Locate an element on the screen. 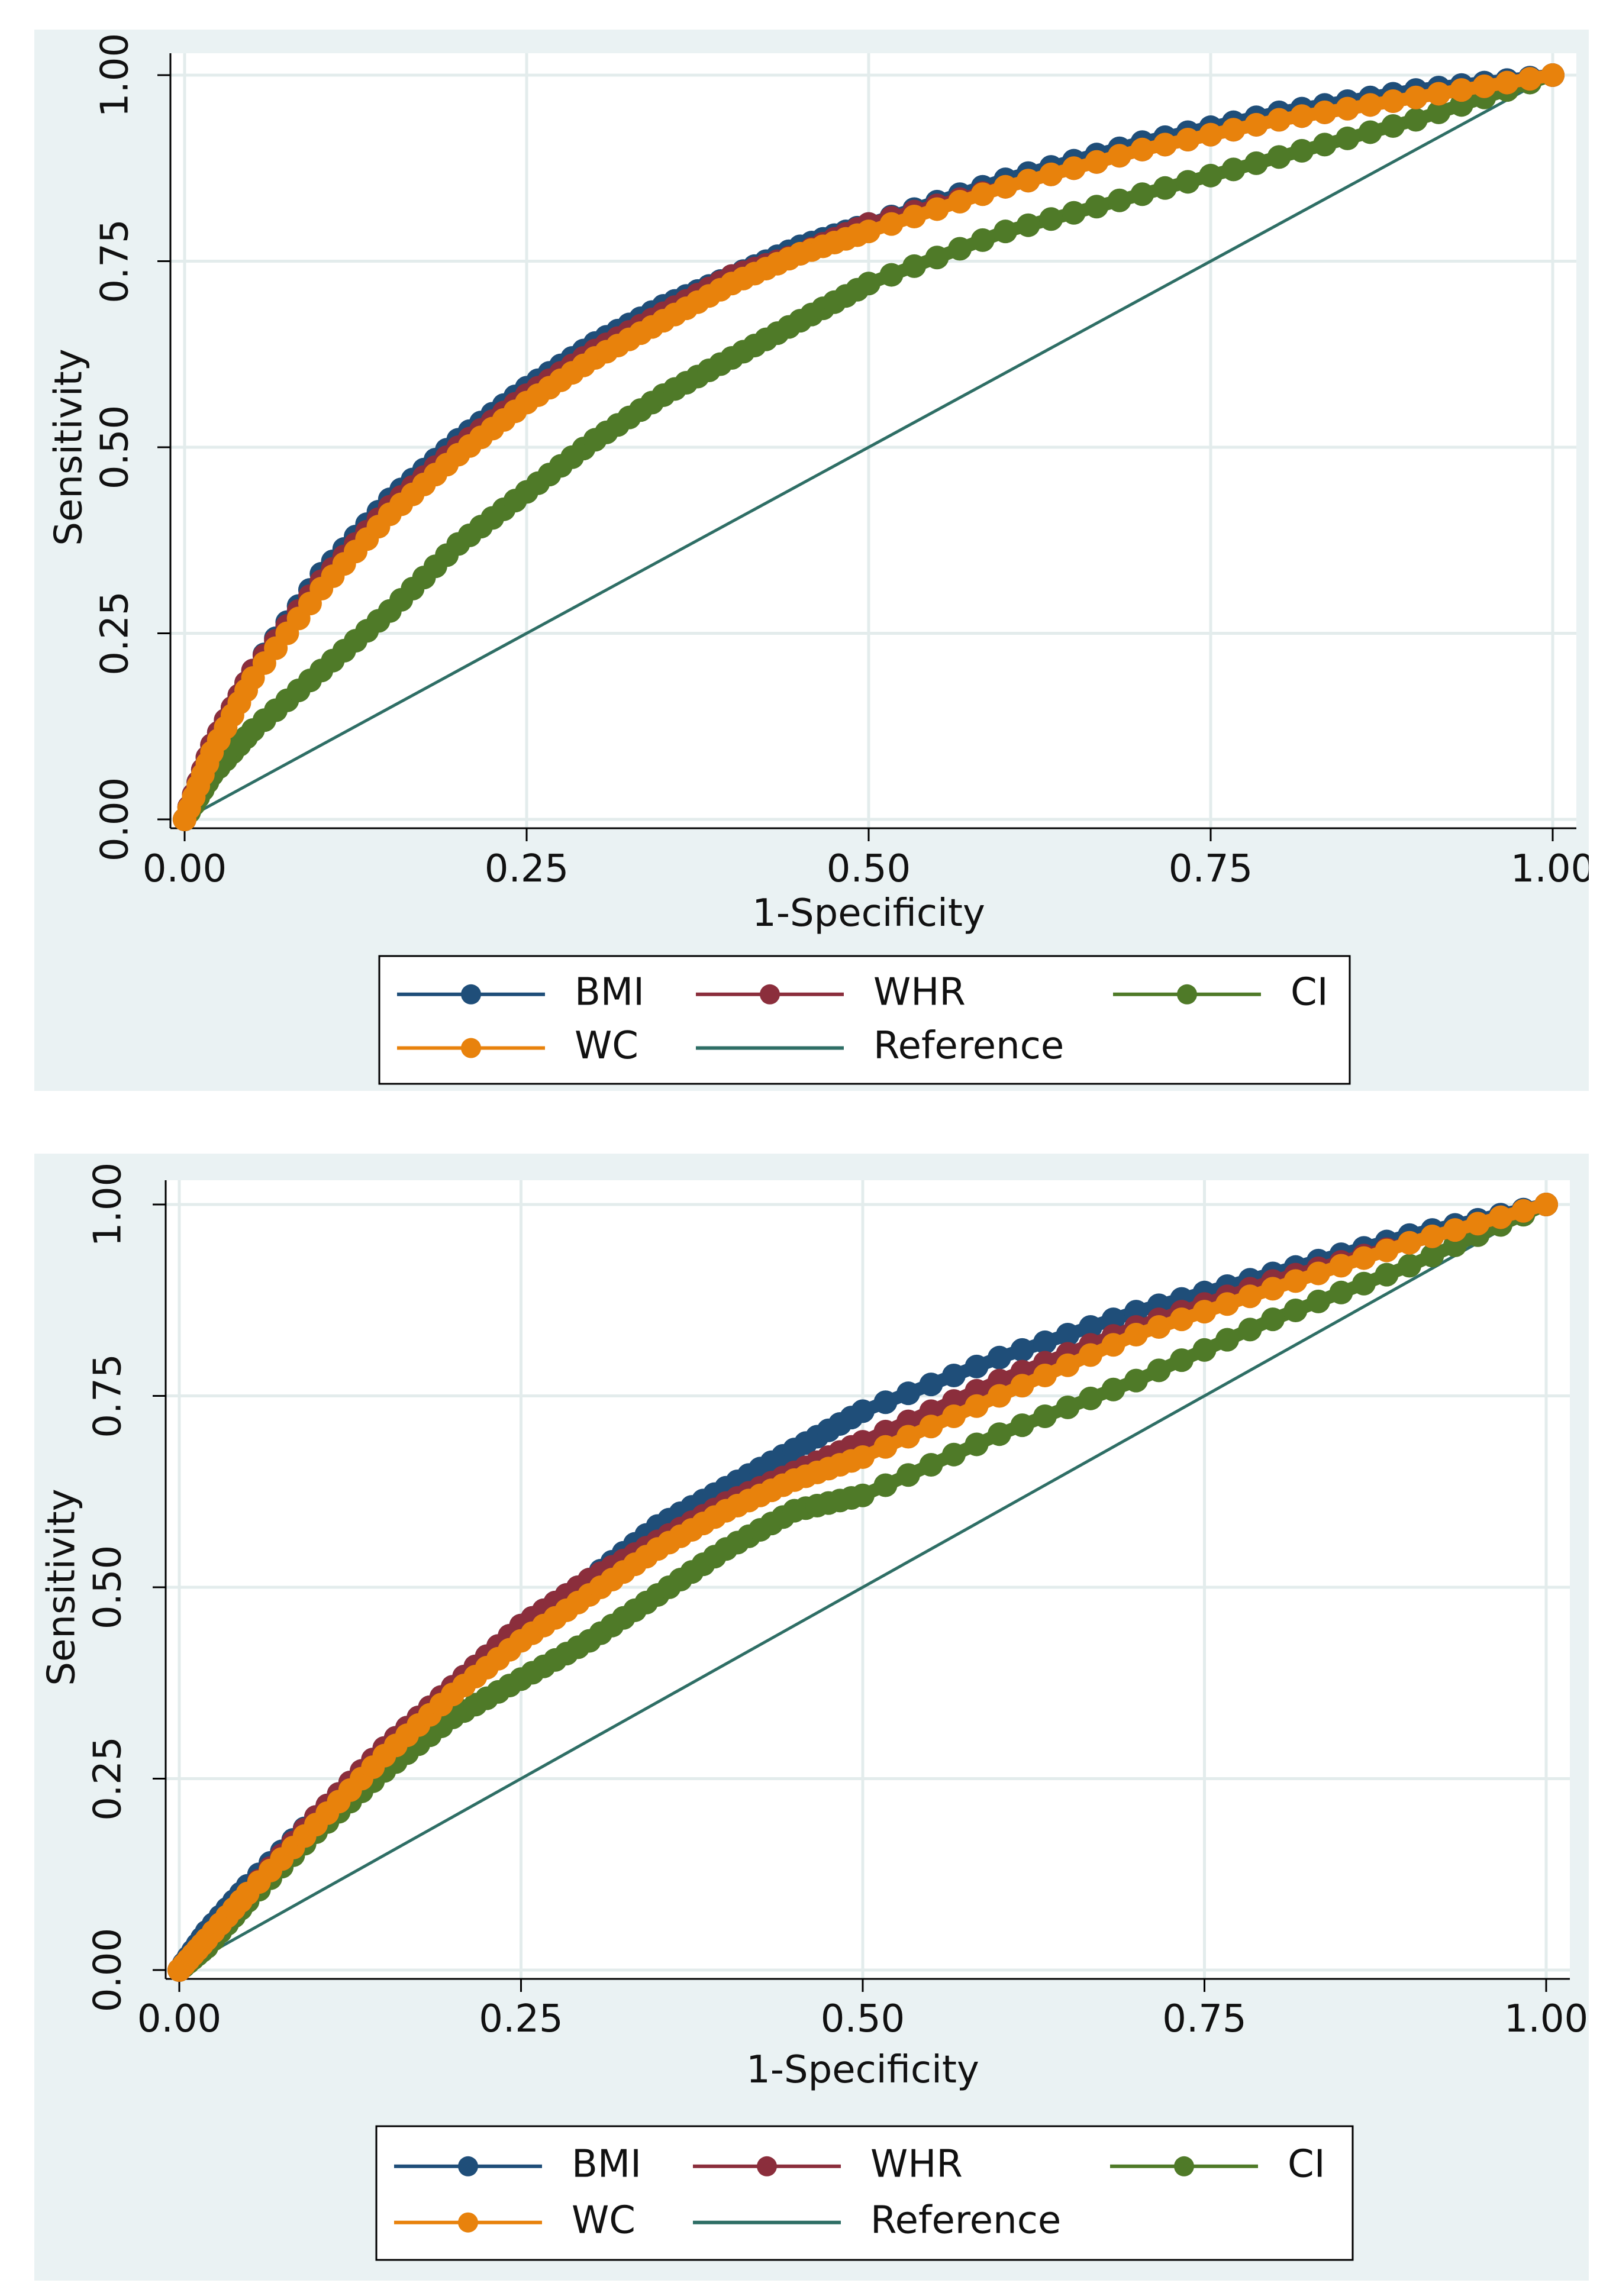  y-tick-label-1-4: 1.00 is located at coordinates (115, 75).